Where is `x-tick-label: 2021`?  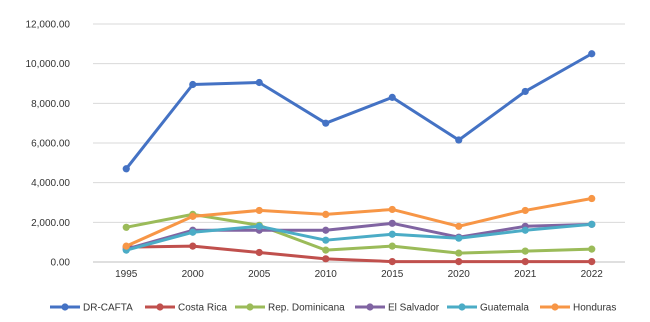 x-tick-label: 2021 is located at coordinates (525, 274).